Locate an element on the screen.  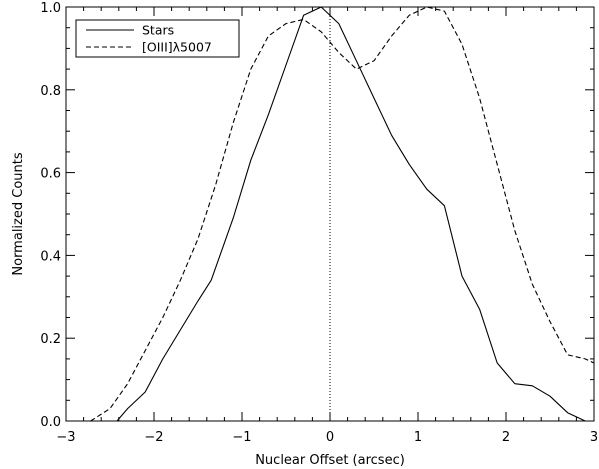
y-tick-label: 0.0 is located at coordinates (50, 422).